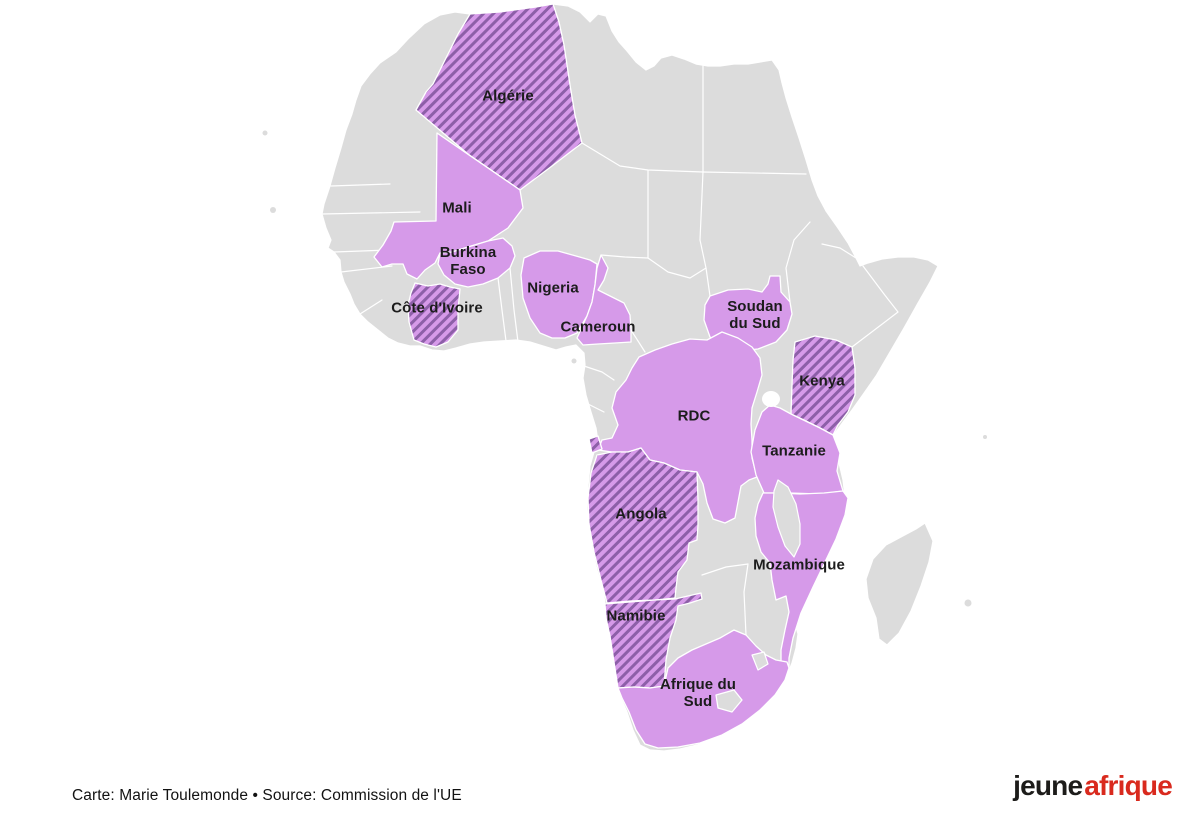  I want to click on eswatini-shape, so click(760, 661).